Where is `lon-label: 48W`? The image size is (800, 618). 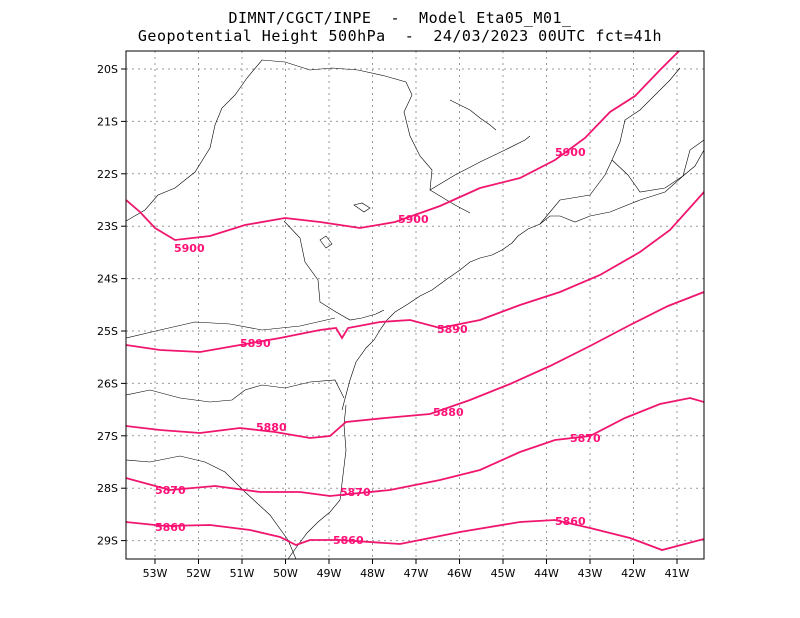 lon-label: 48W is located at coordinates (372, 573).